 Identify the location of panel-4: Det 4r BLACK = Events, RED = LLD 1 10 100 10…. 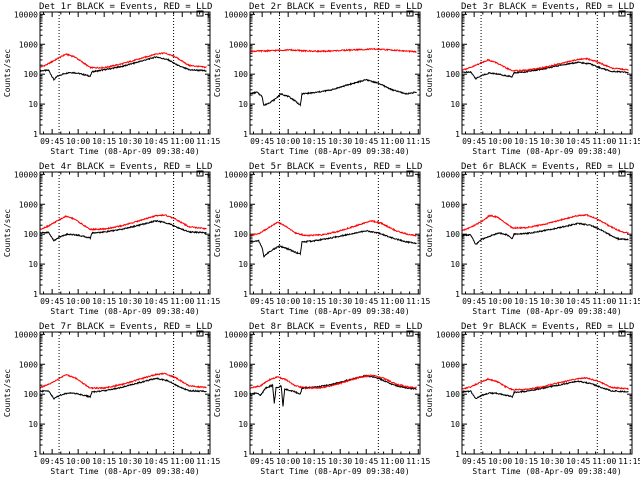
(111, 239).